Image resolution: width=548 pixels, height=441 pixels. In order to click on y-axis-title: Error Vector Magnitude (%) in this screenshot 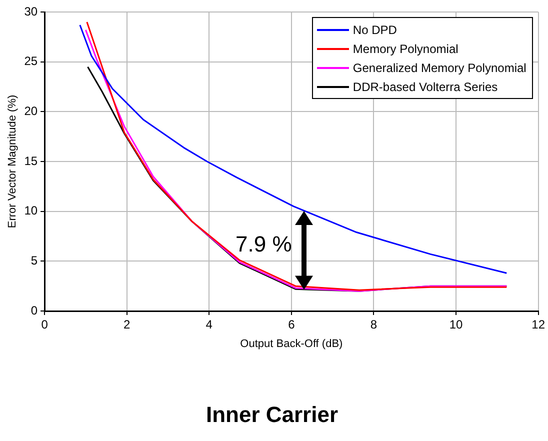, I will do `click(12, 161)`.